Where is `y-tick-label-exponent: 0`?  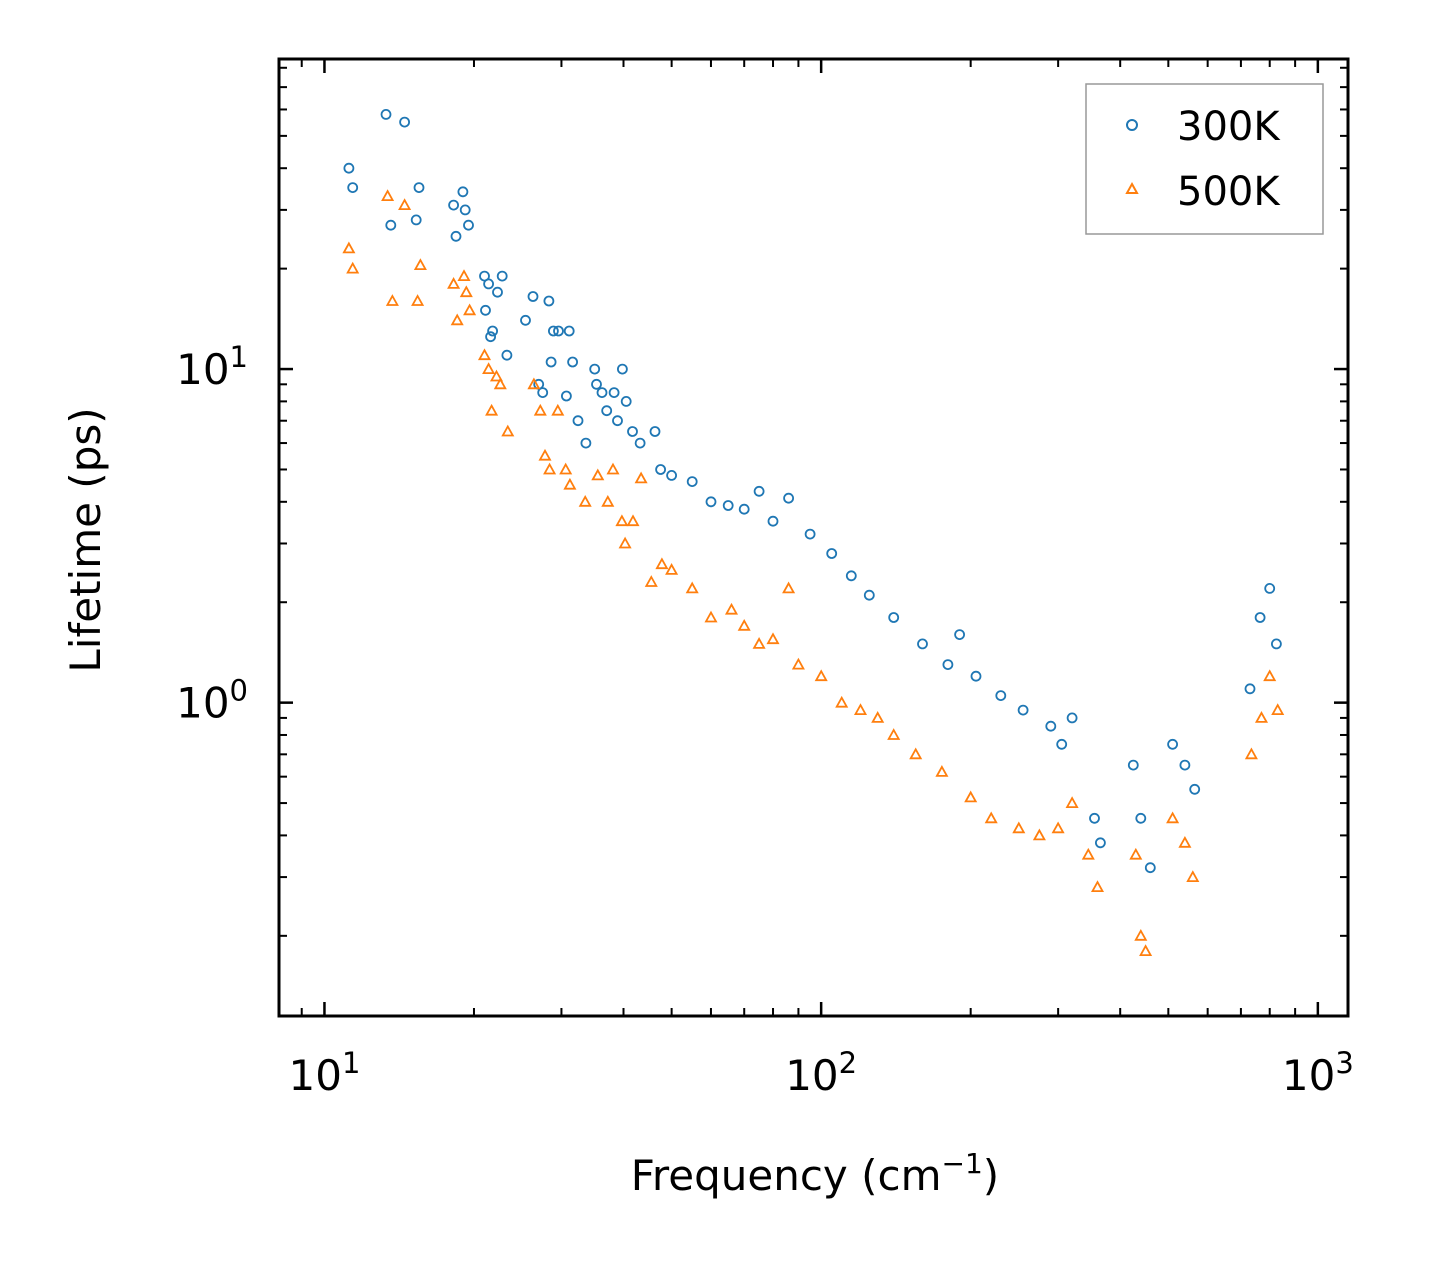
y-tick-label-exponent: 0 is located at coordinates (239, 691).